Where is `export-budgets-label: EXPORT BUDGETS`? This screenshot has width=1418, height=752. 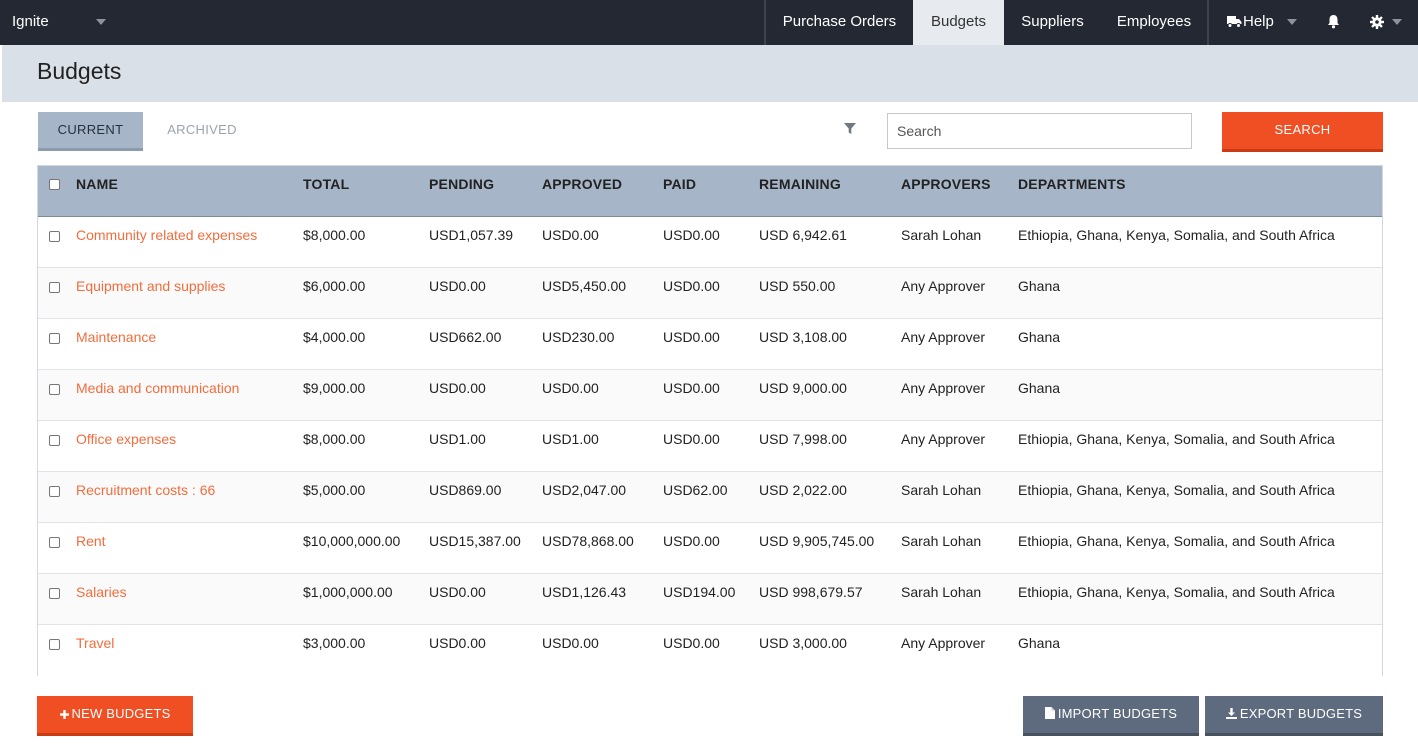 export-budgets-label: EXPORT BUDGETS is located at coordinates (1301, 713).